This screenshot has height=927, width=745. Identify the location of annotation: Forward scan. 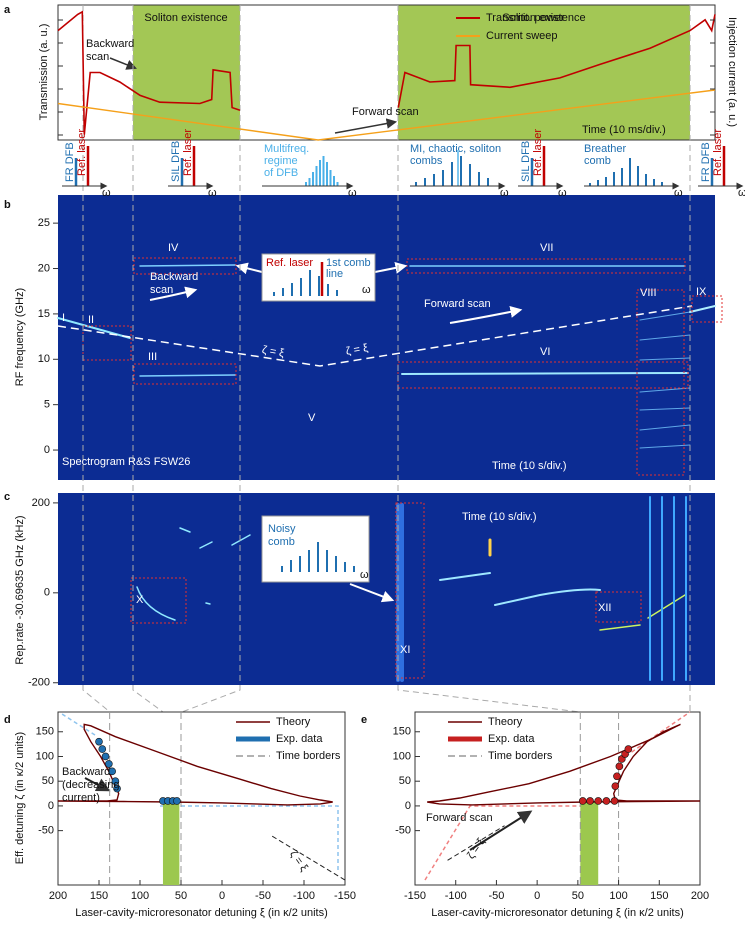
(385, 112).